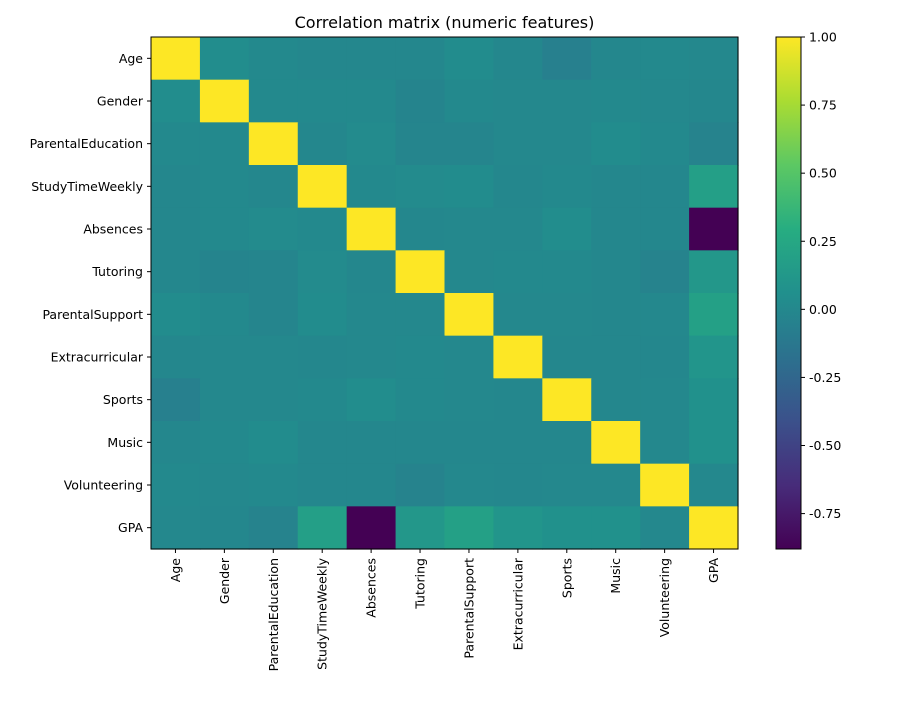  Describe the element at coordinates (468, 608) in the screenshot. I see `x-tick-label: ParentalSupport` at that location.